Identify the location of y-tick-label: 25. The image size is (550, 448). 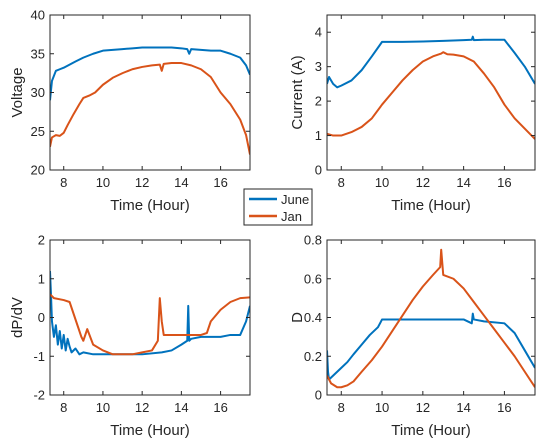
(38, 131).